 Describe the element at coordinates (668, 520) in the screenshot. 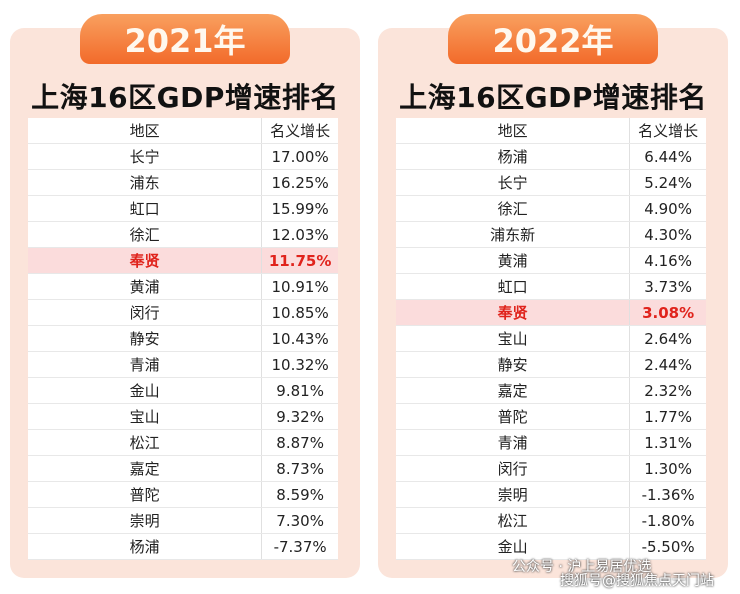

I see `growth-cell: -1.80%` at that location.